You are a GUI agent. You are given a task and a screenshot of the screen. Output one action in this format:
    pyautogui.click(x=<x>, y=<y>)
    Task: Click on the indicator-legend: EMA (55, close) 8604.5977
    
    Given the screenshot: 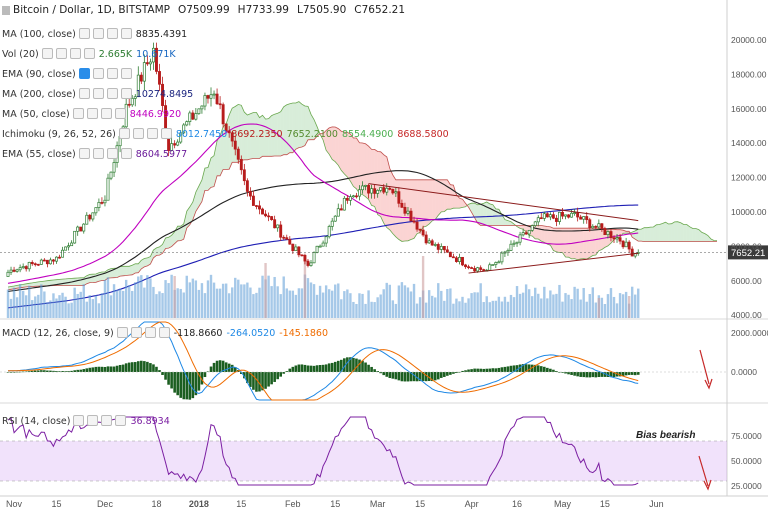 What is the action you would take?
    pyautogui.click(x=94, y=154)
    